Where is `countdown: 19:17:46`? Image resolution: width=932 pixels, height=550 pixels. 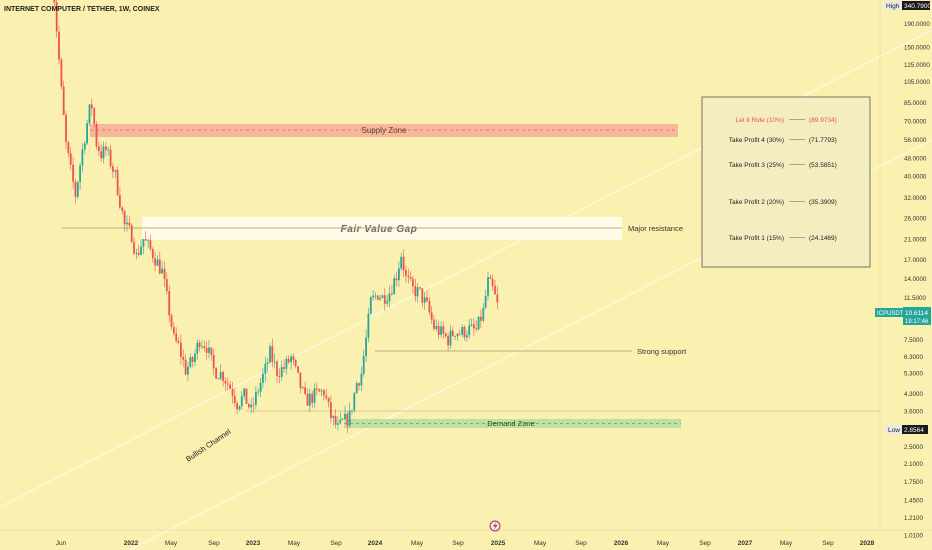
countdown: 19:17:46 is located at coordinates (917, 322).